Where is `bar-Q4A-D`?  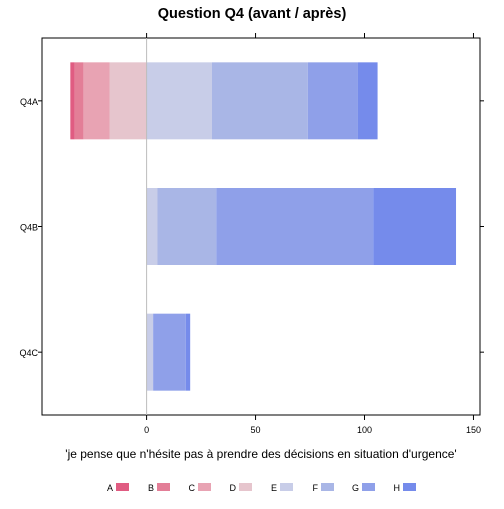
bar-Q4A-D is located at coordinates (128, 100).